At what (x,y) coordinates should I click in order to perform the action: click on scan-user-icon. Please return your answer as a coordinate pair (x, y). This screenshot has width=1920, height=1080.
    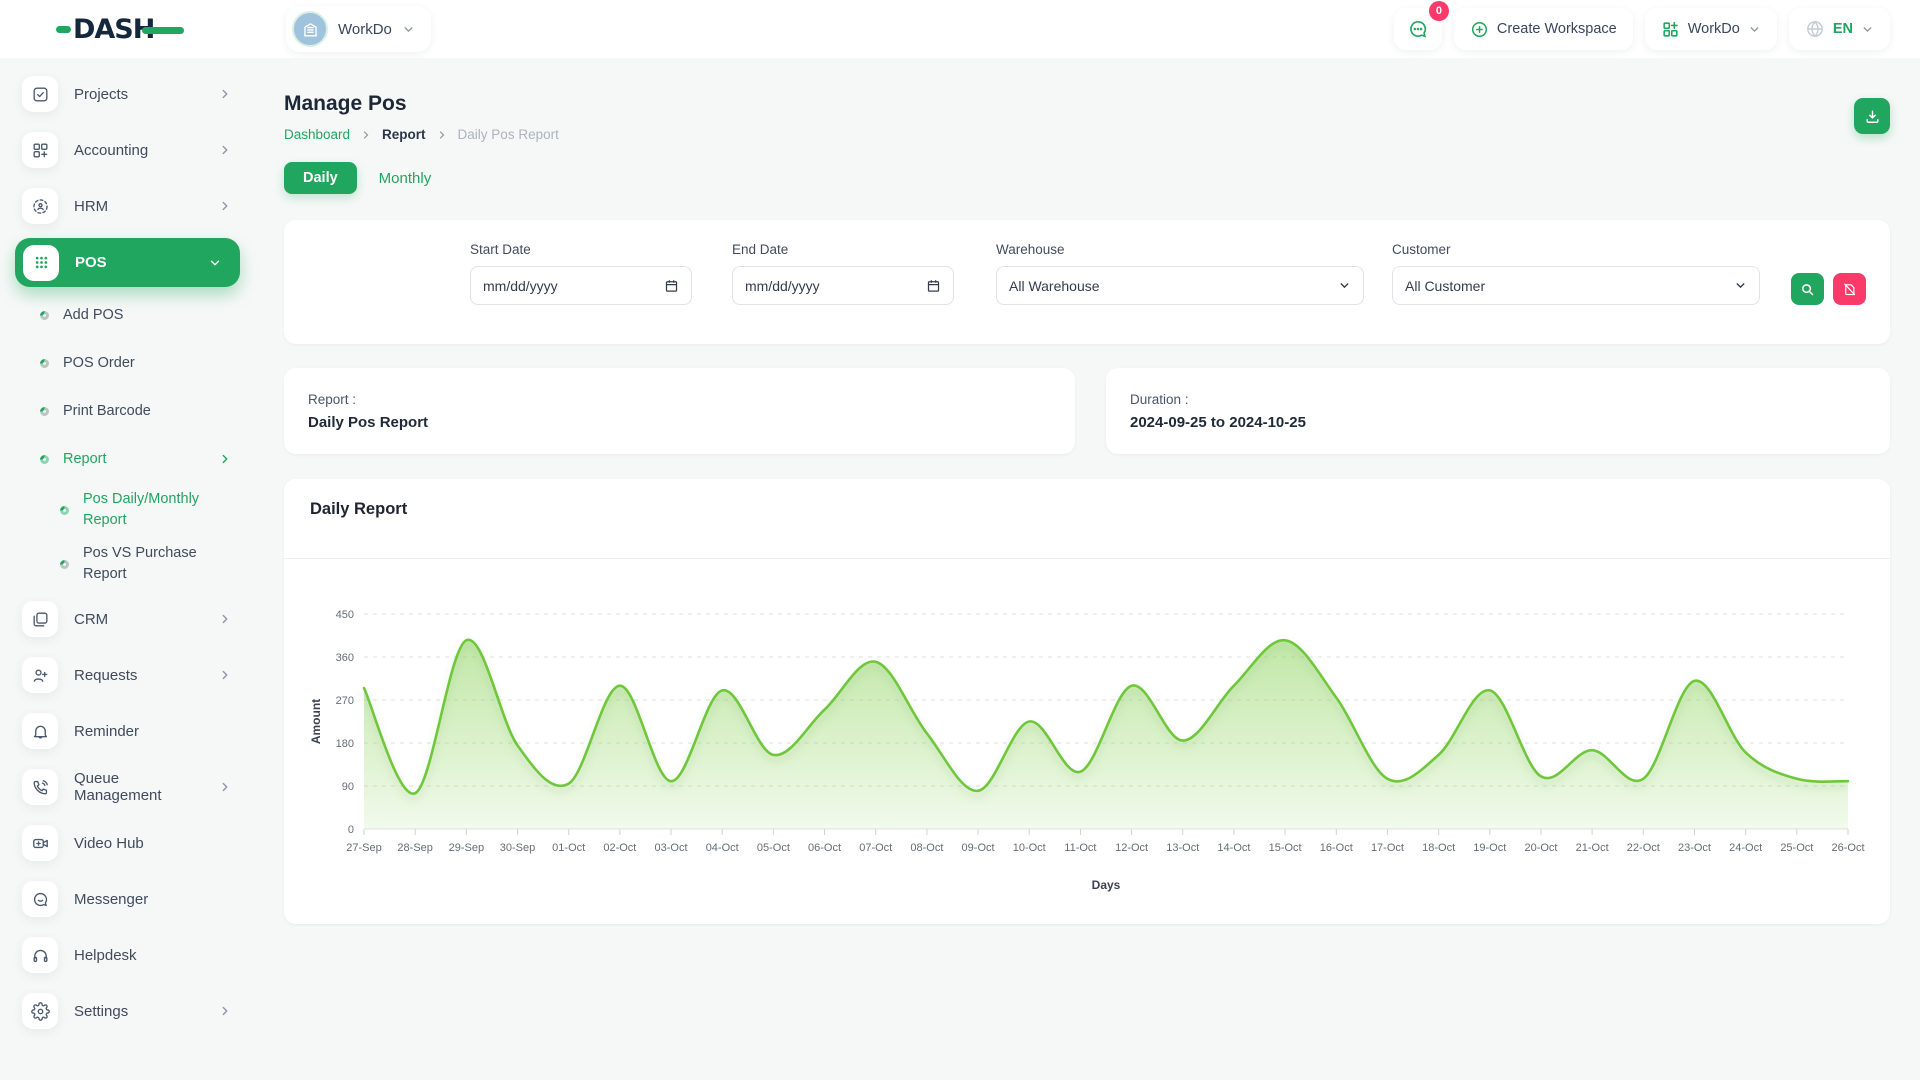
    Looking at the image, I should click on (40, 206).